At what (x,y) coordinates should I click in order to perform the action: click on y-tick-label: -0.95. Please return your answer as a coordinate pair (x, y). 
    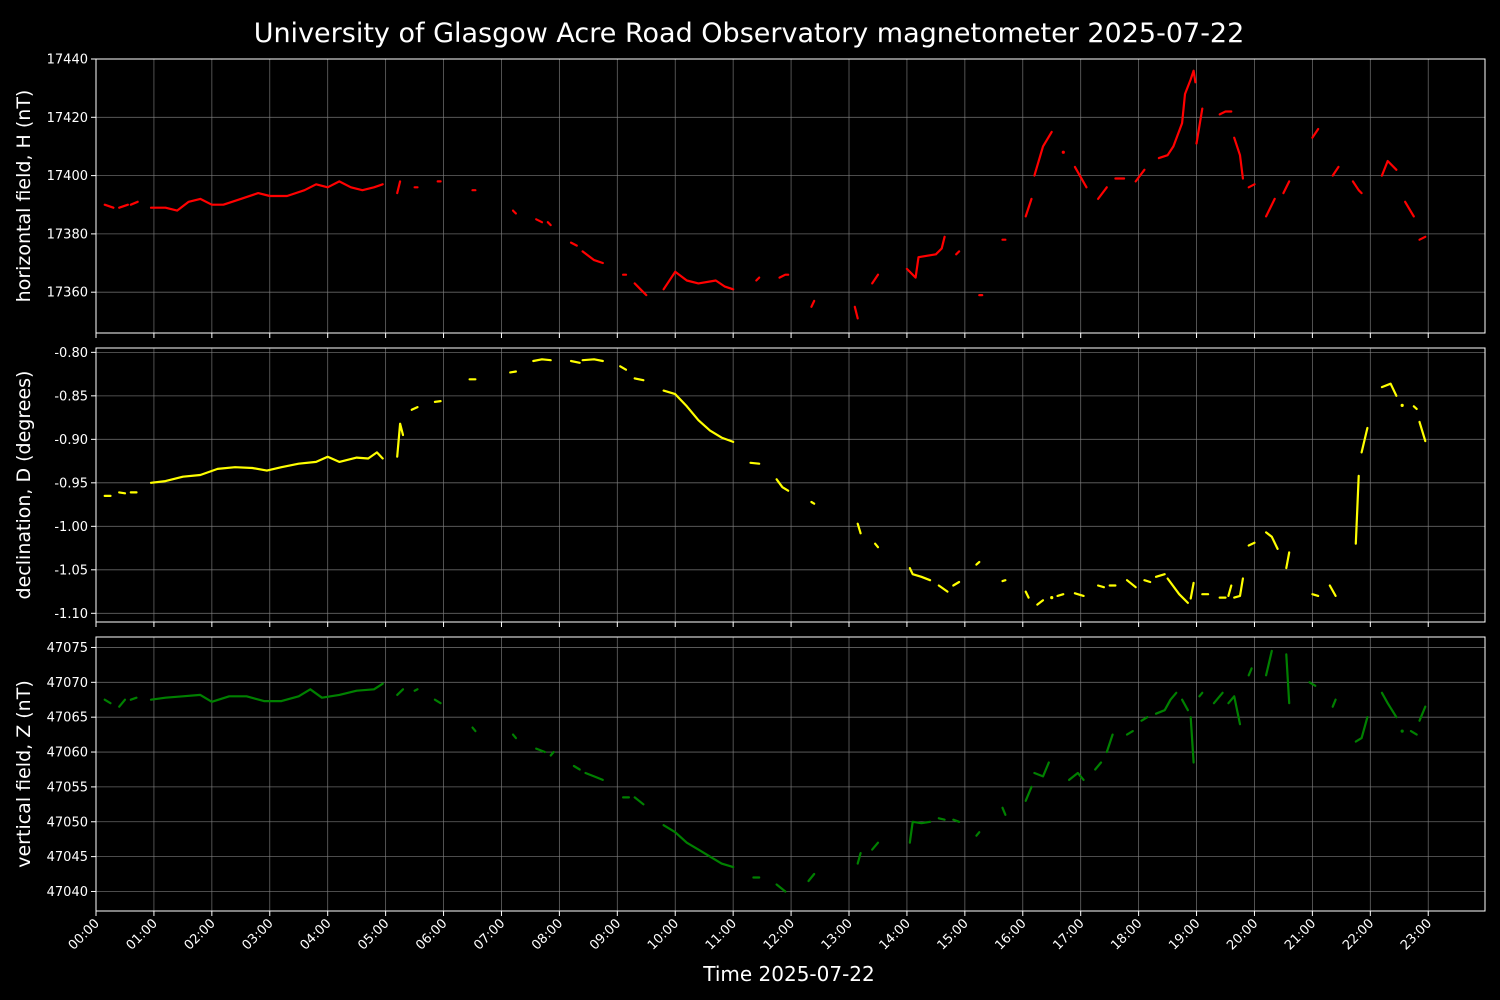
    Looking at the image, I should click on (71, 483).